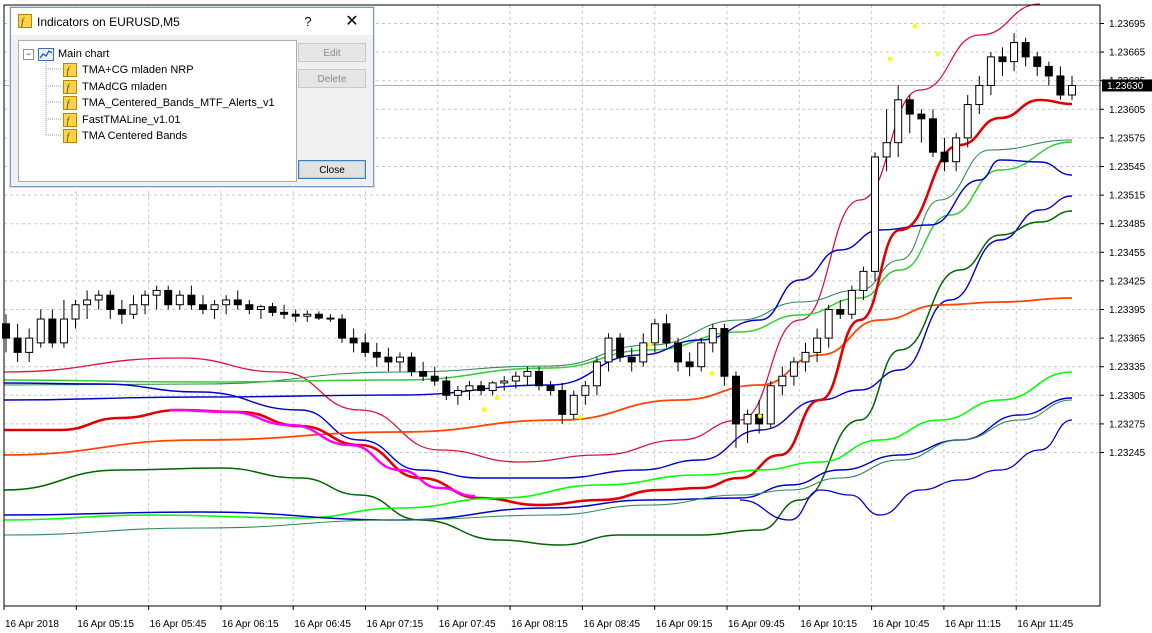 The height and width of the screenshot is (633, 1152). What do you see at coordinates (756, 624) in the screenshot?
I see `time-label: 16 Apr 09:45` at bounding box center [756, 624].